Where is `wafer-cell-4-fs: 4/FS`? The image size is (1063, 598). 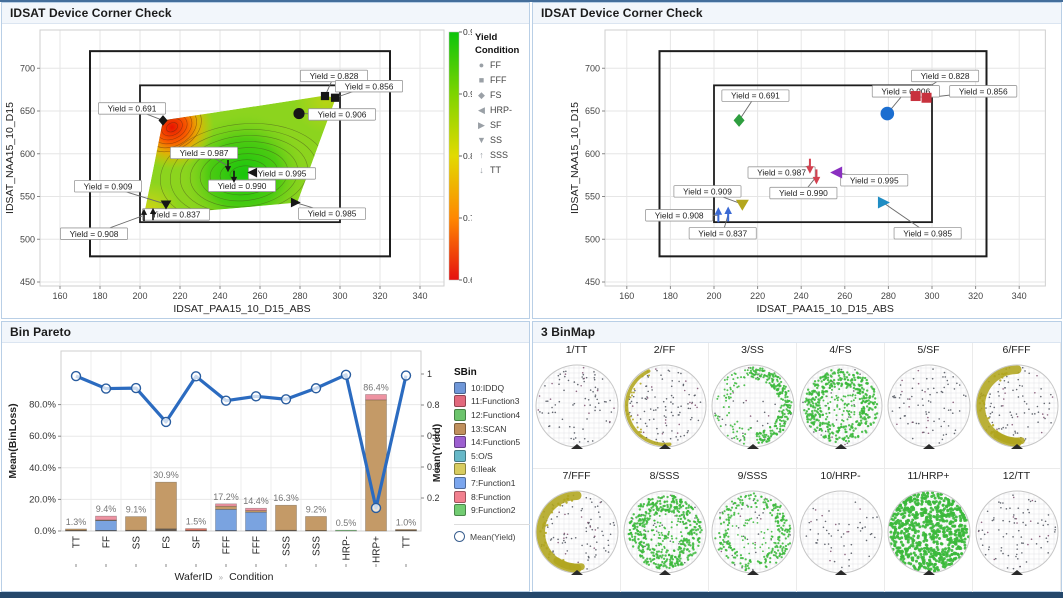
wafer-cell-4-fs: 4/FS is located at coordinates (841, 406).